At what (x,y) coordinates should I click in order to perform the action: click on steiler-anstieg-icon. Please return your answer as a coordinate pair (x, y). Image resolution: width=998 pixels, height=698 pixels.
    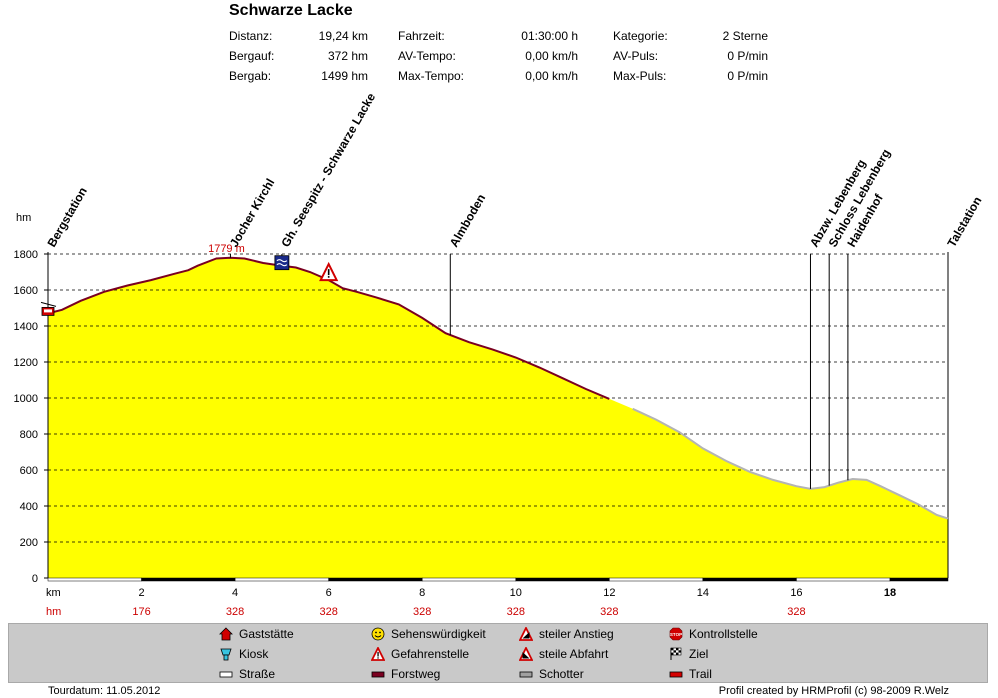
    Looking at the image, I should click on (526, 634).